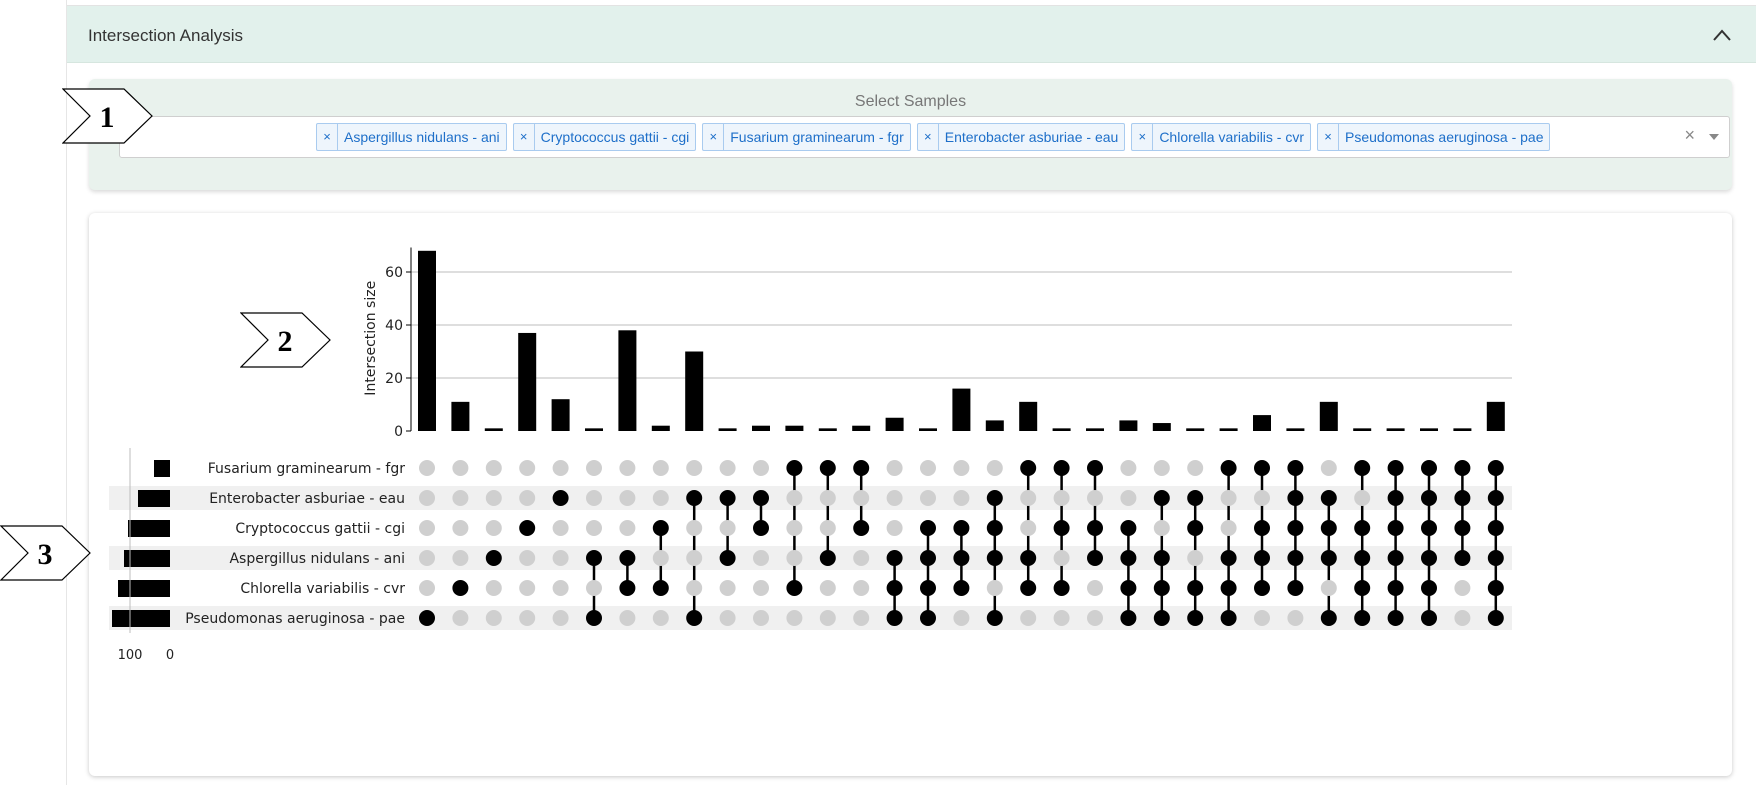 This screenshot has height=786, width=1761. Describe the element at coordinates (810, 618) in the screenshot. I see `row-stripe` at that location.